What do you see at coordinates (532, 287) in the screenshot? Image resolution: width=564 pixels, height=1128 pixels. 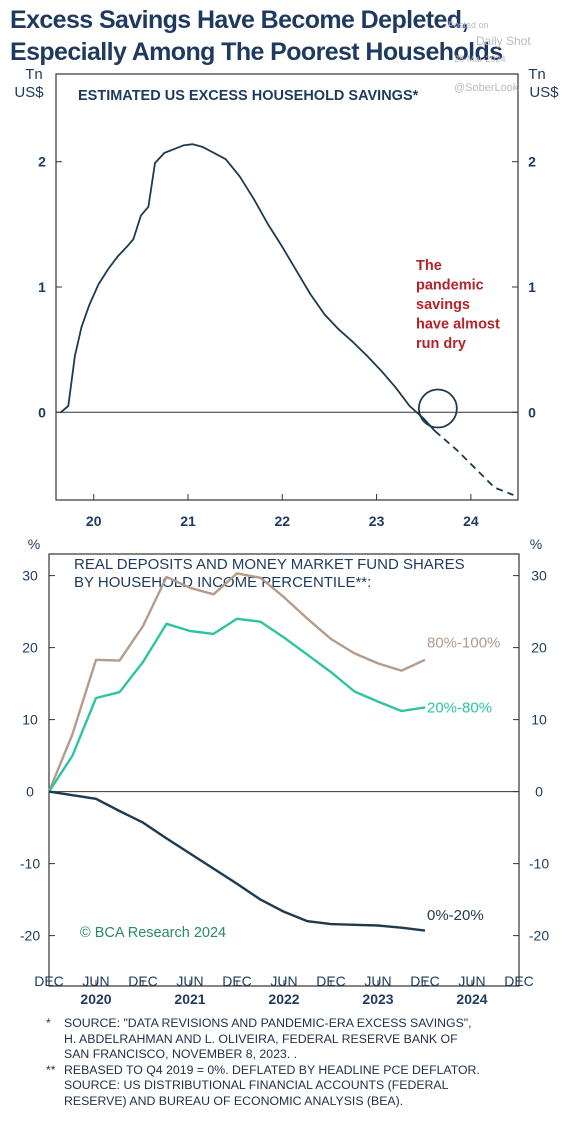 I see `chart1-ytick-label-right: 1` at bounding box center [532, 287].